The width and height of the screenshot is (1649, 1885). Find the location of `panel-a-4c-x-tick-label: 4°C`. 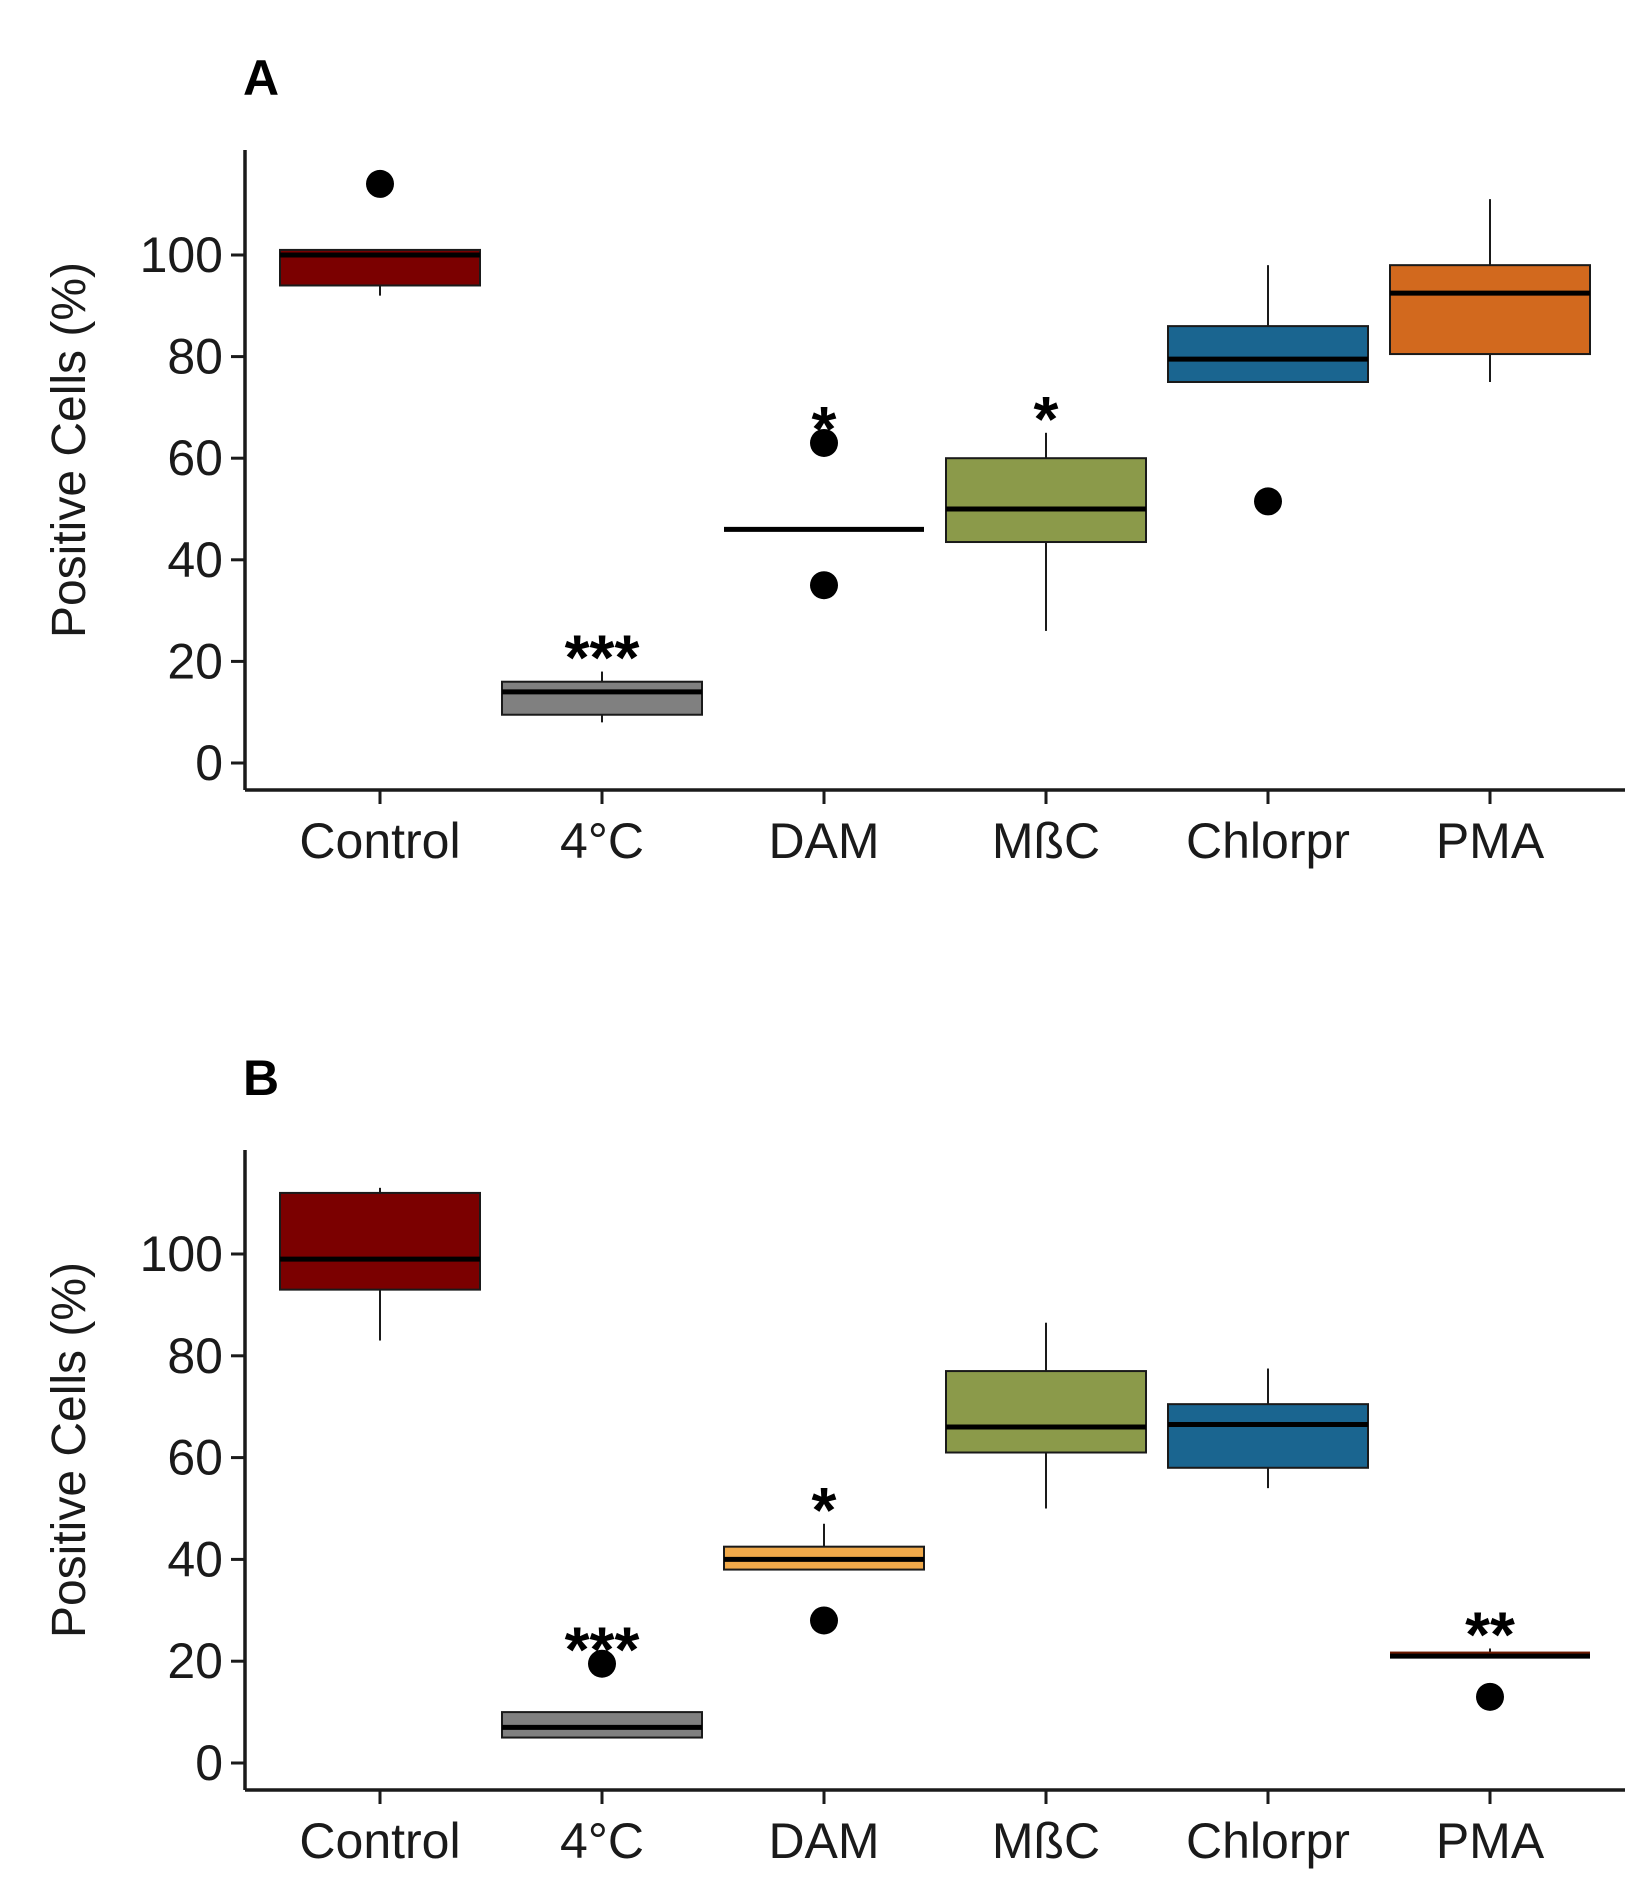

panel-a-4c-x-tick-label: 4°C is located at coordinates (602, 841).